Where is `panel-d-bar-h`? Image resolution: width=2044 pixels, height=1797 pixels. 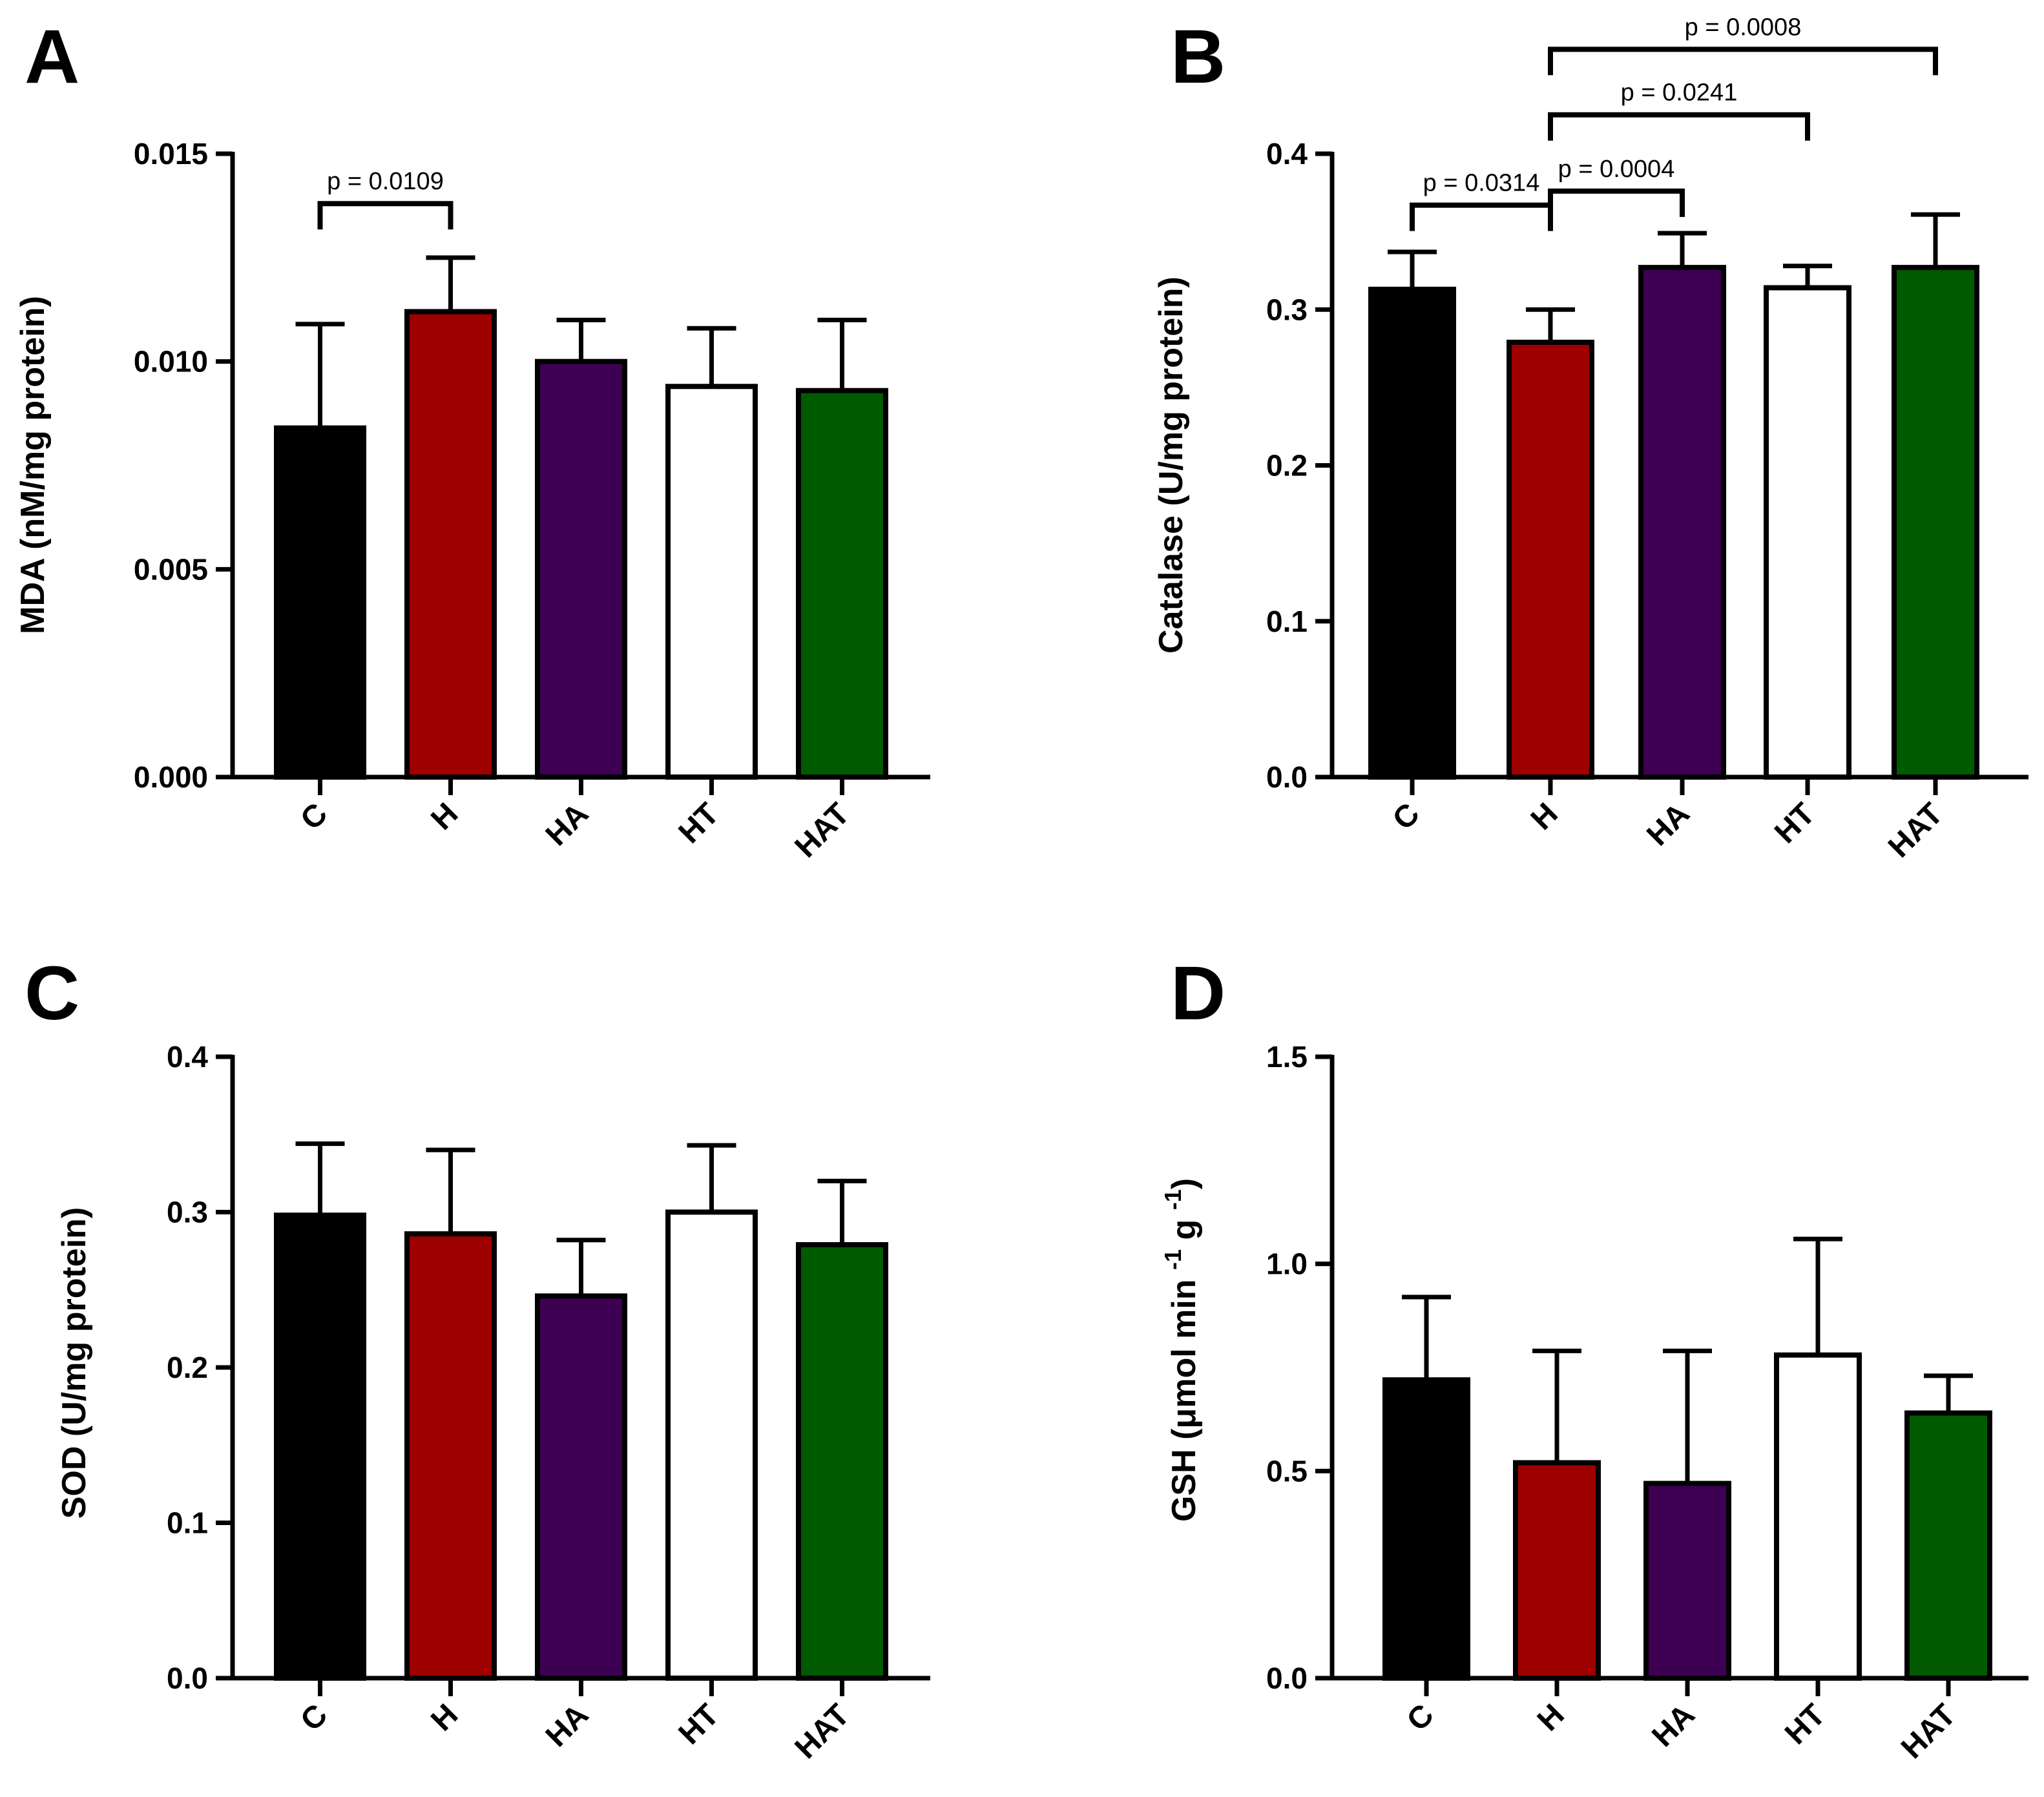
panel-d-bar-h is located at coordinates (1557, 1571).